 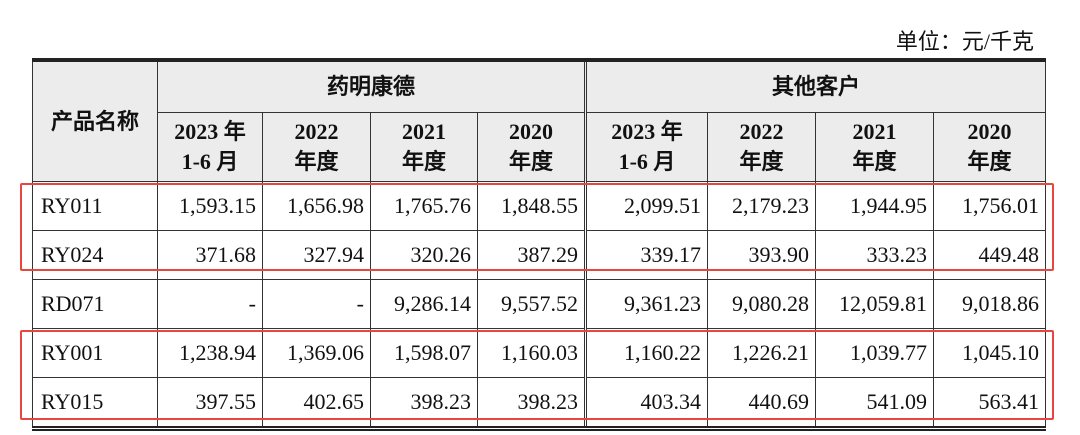 I want to click on price-cell: 1,238.94, so click(x=210, y=353).